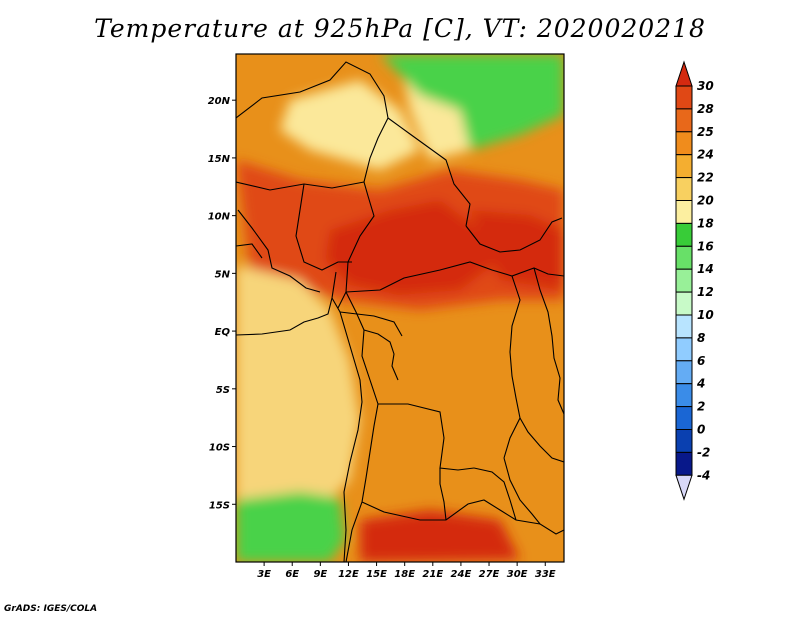 Image resolution: width=800 pixels, height=618 pixels. What do you see at coordinates (705, 269) in the screenshot?
I see `colorbar-label-14: 14` at bounding box center [705, 269].